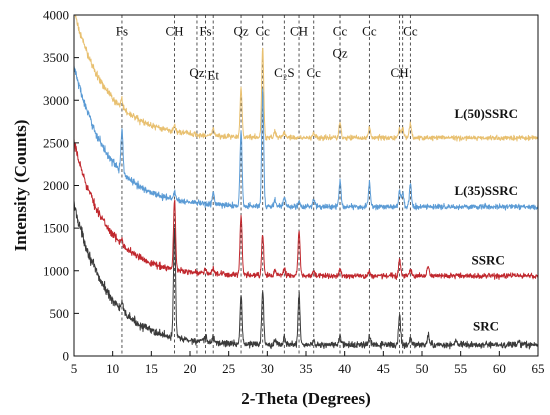  What do you see at coordinates (486, 190) in the screenshot?
I see `series-label: L(35)SSRC` at bounding box center [486, 190].